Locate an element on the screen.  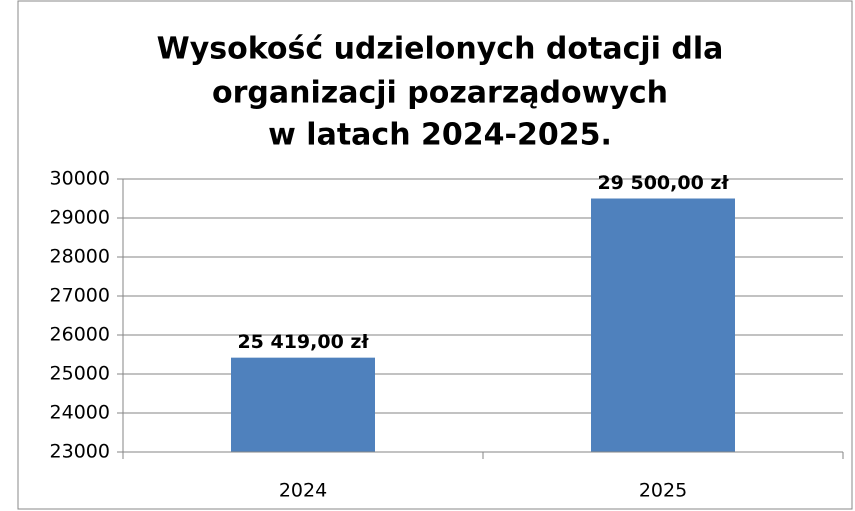
chart-title: Wysokość udzielonych dotacji dla is located at coordinates (440, 49).